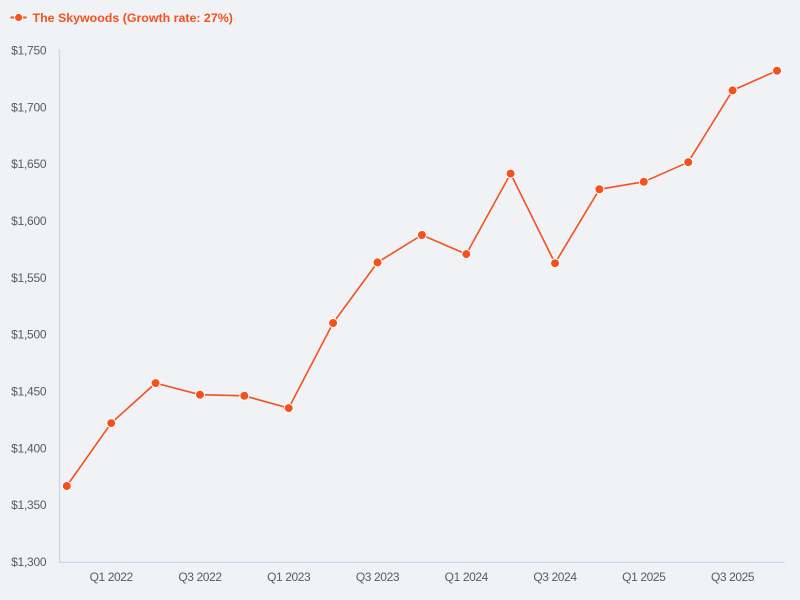 This screenshot has height=600, width=800. I want to click on svg-text: Q1 2025, so click(644, 577).